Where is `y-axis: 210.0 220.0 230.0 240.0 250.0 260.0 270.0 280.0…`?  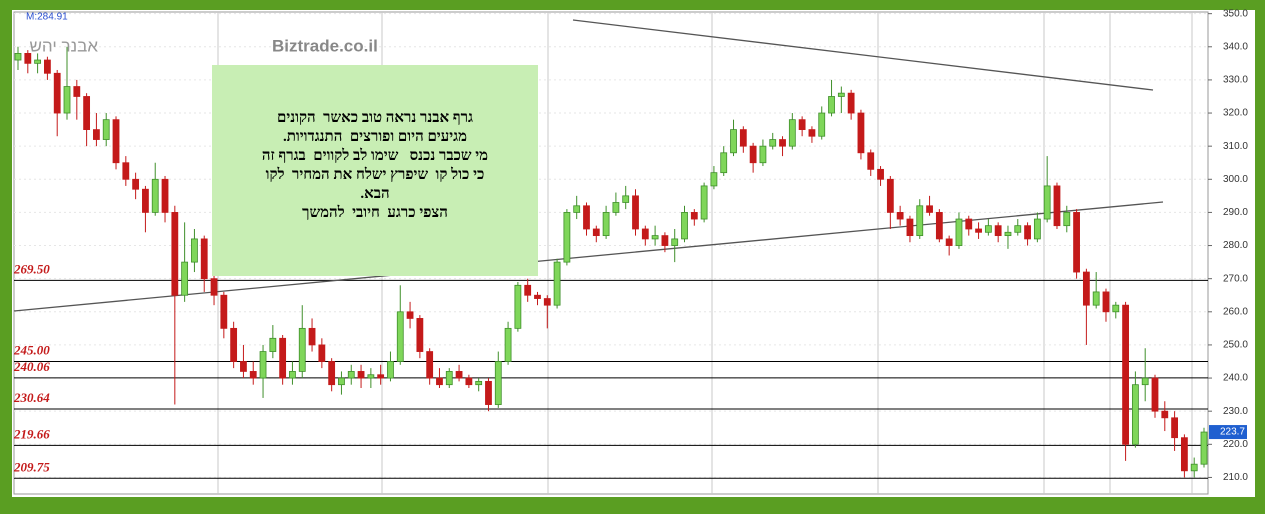 y-axis: 210.0 220.0 230.0 240.0 250.0 260.0 270.0 280.0… is located at coordinates (1228, 245).